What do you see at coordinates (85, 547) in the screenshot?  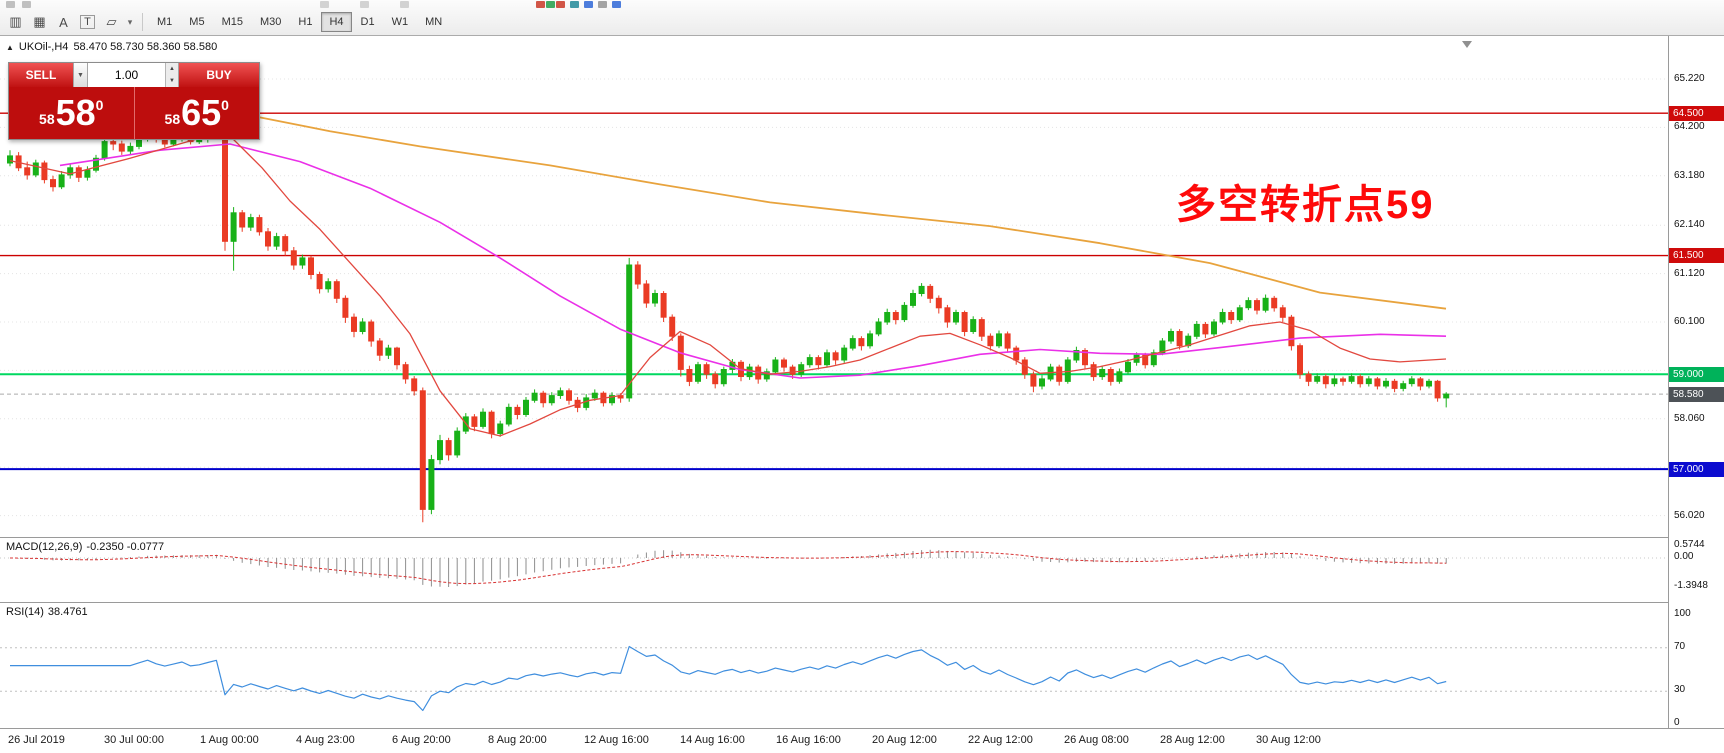 I see `macd-header: MACD(12,26,9) -0.2350 -0.0777` at bounding box center [85, 547].